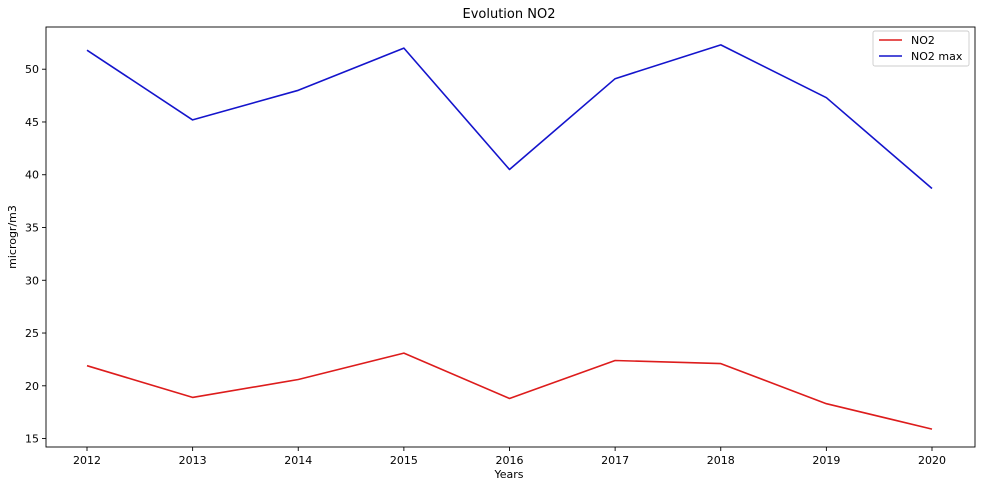 This screenshot has width=982, height=487. What do you see at coordinates (721, 460) in the screenshot?
I see `x-tick-label: 2018` at bounding box center [721, 460].